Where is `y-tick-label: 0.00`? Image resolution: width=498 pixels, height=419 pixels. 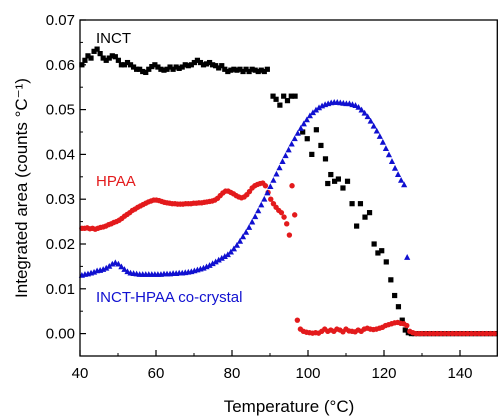
y-tick-label: 0.00 is located at coordinates (60, 334).